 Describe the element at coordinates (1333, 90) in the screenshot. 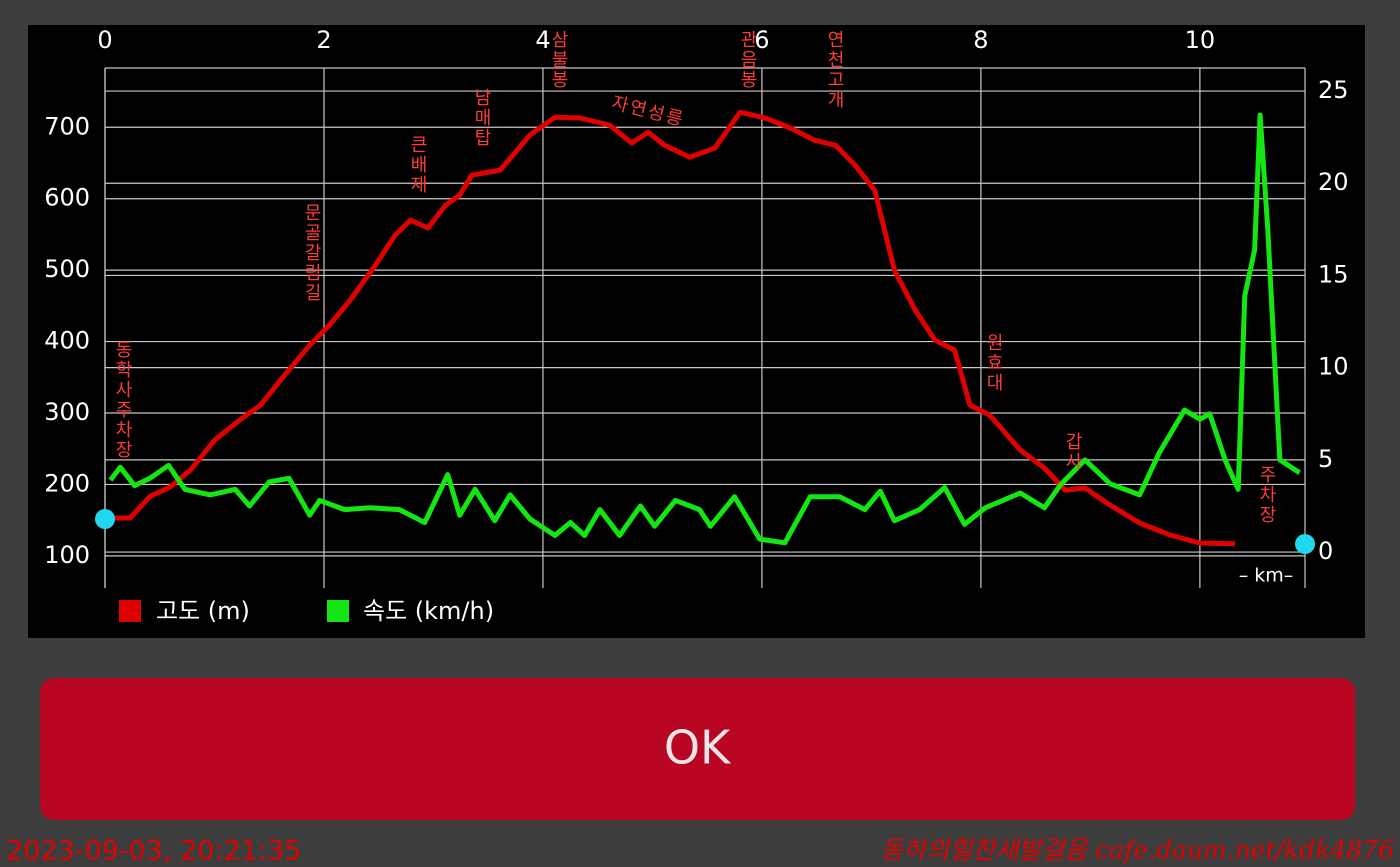

I see `y2-tick-label: 25` at that location.